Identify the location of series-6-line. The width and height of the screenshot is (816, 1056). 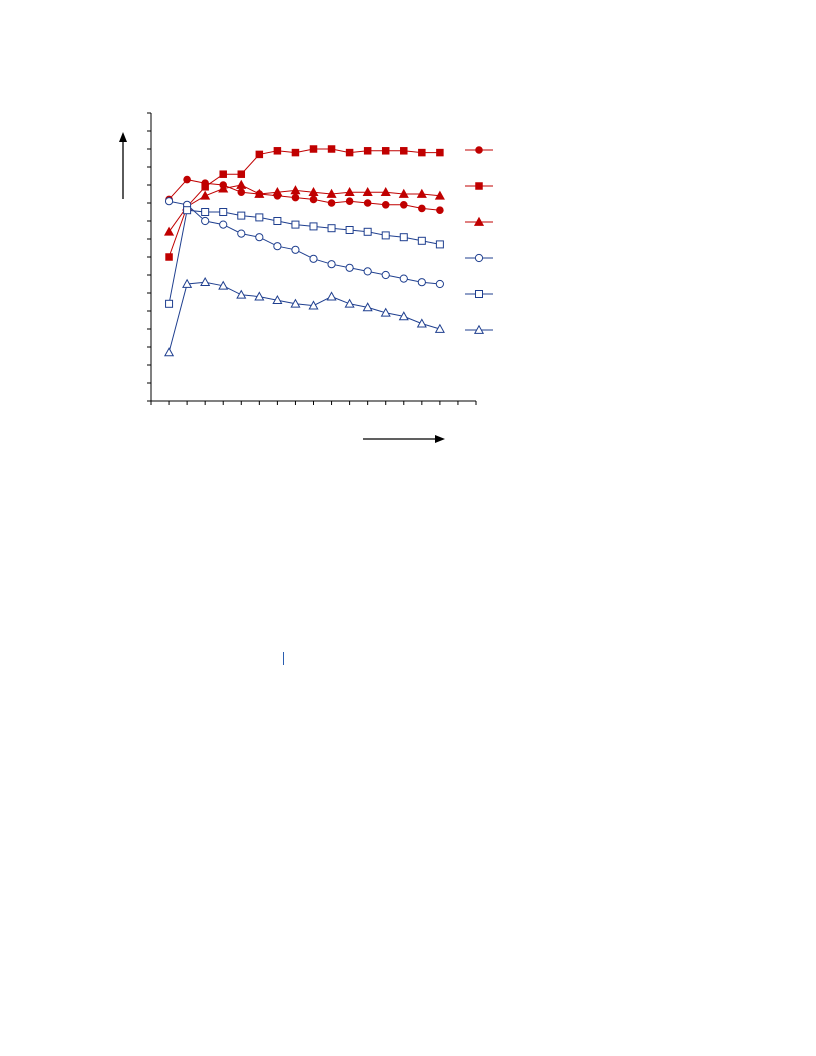
(304, 317).